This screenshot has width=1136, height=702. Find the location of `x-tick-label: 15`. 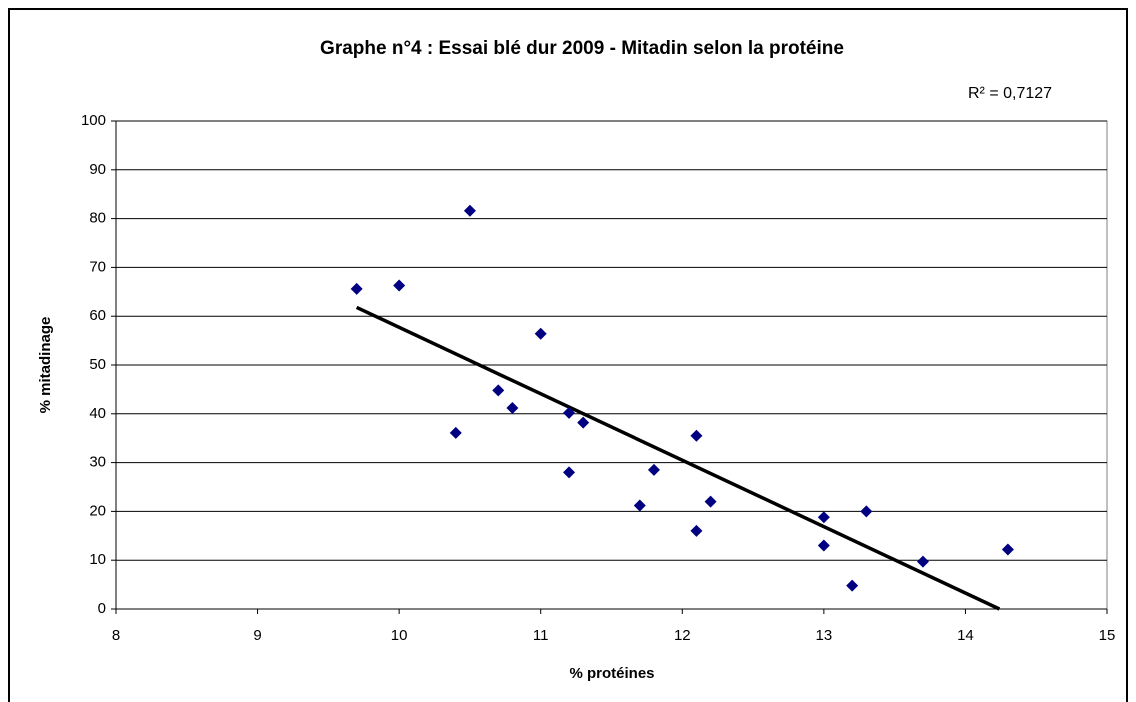

x-tick-label: 15 is located at coordinates (1107, 635).